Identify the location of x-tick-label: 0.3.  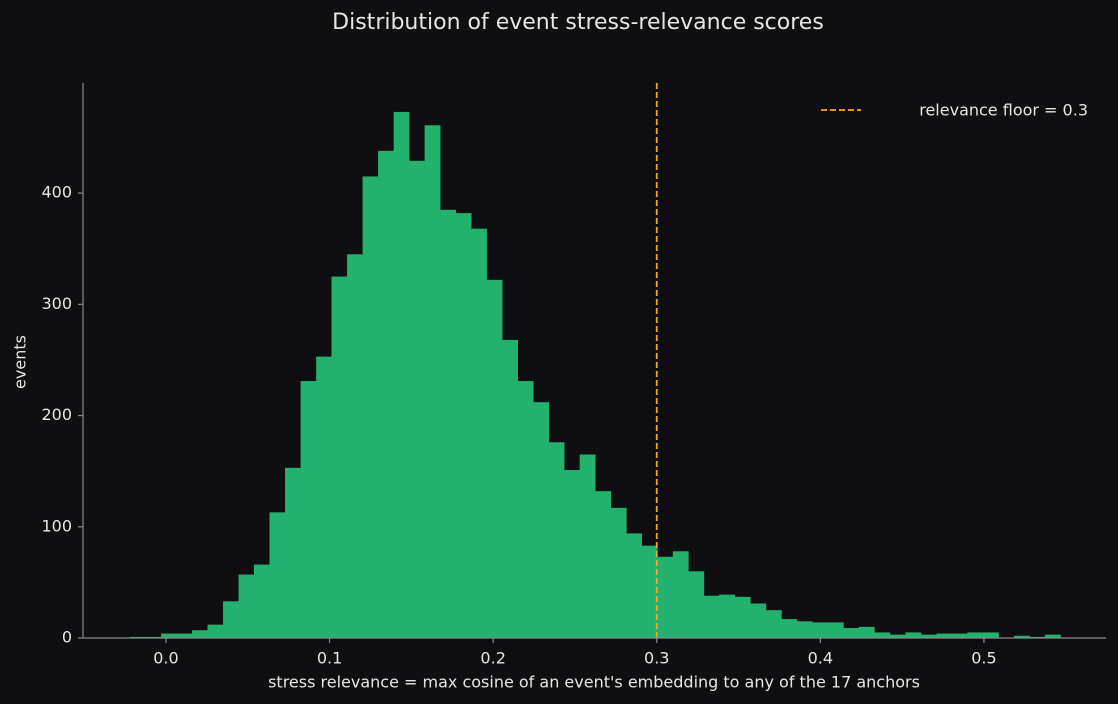
(656, 658).